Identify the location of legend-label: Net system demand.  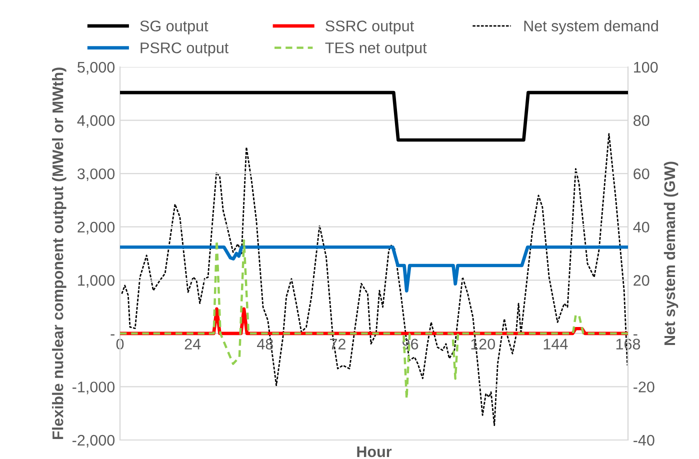
(591, 27).